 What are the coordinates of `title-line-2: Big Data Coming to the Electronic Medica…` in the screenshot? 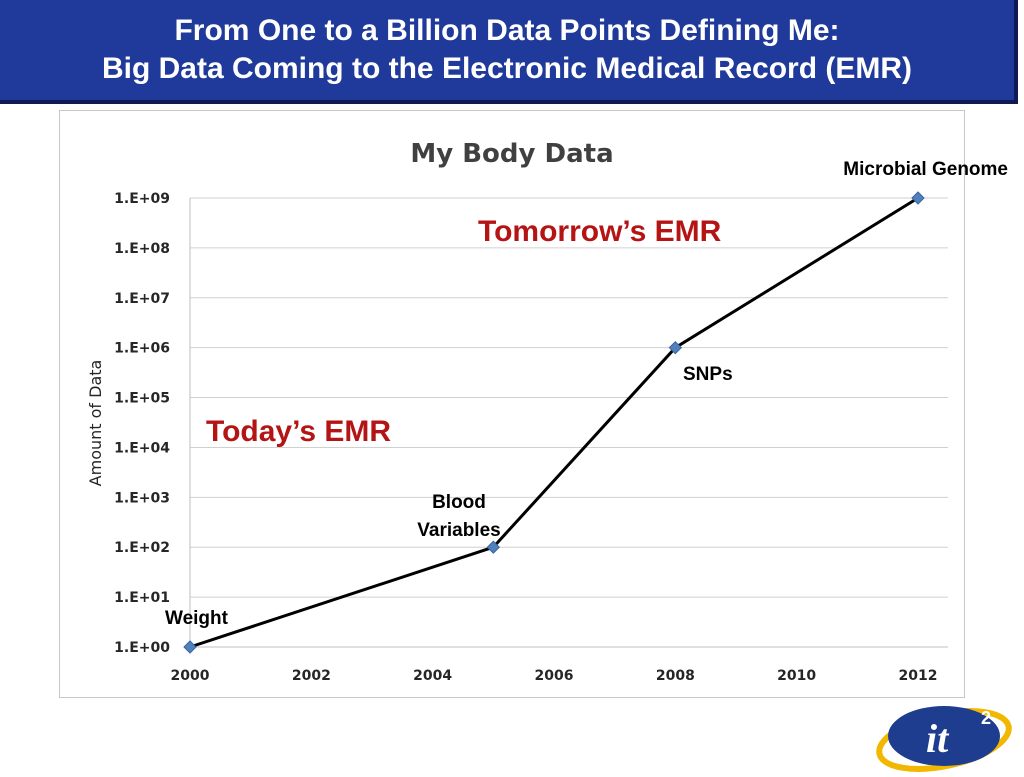 It's located at (507, 68).